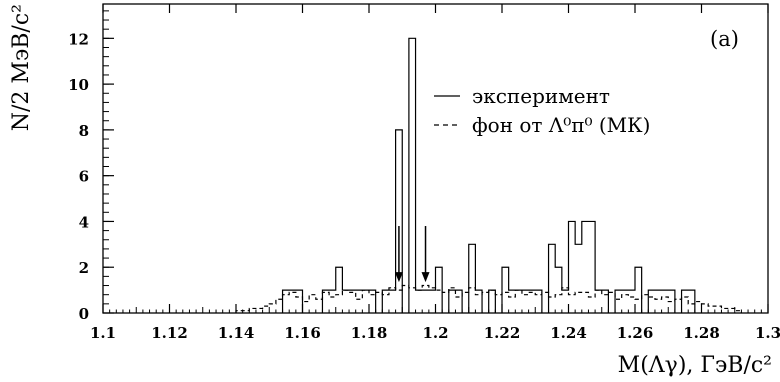 This screenshot has width=780, height=382. I want to click on y-tick-label: 4, so click(84, 222).